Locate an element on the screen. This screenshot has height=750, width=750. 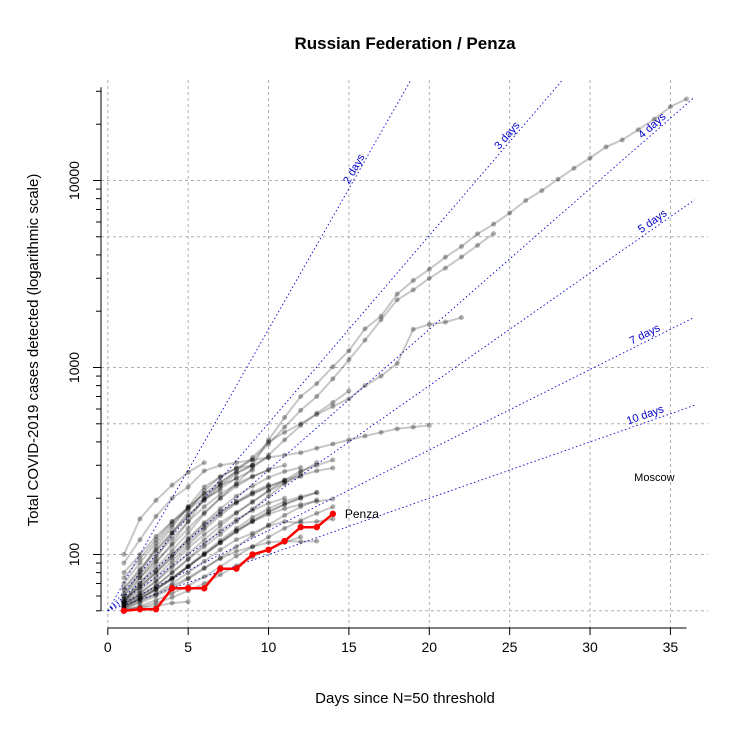
highlight-series is located at coordinates (228, 562).